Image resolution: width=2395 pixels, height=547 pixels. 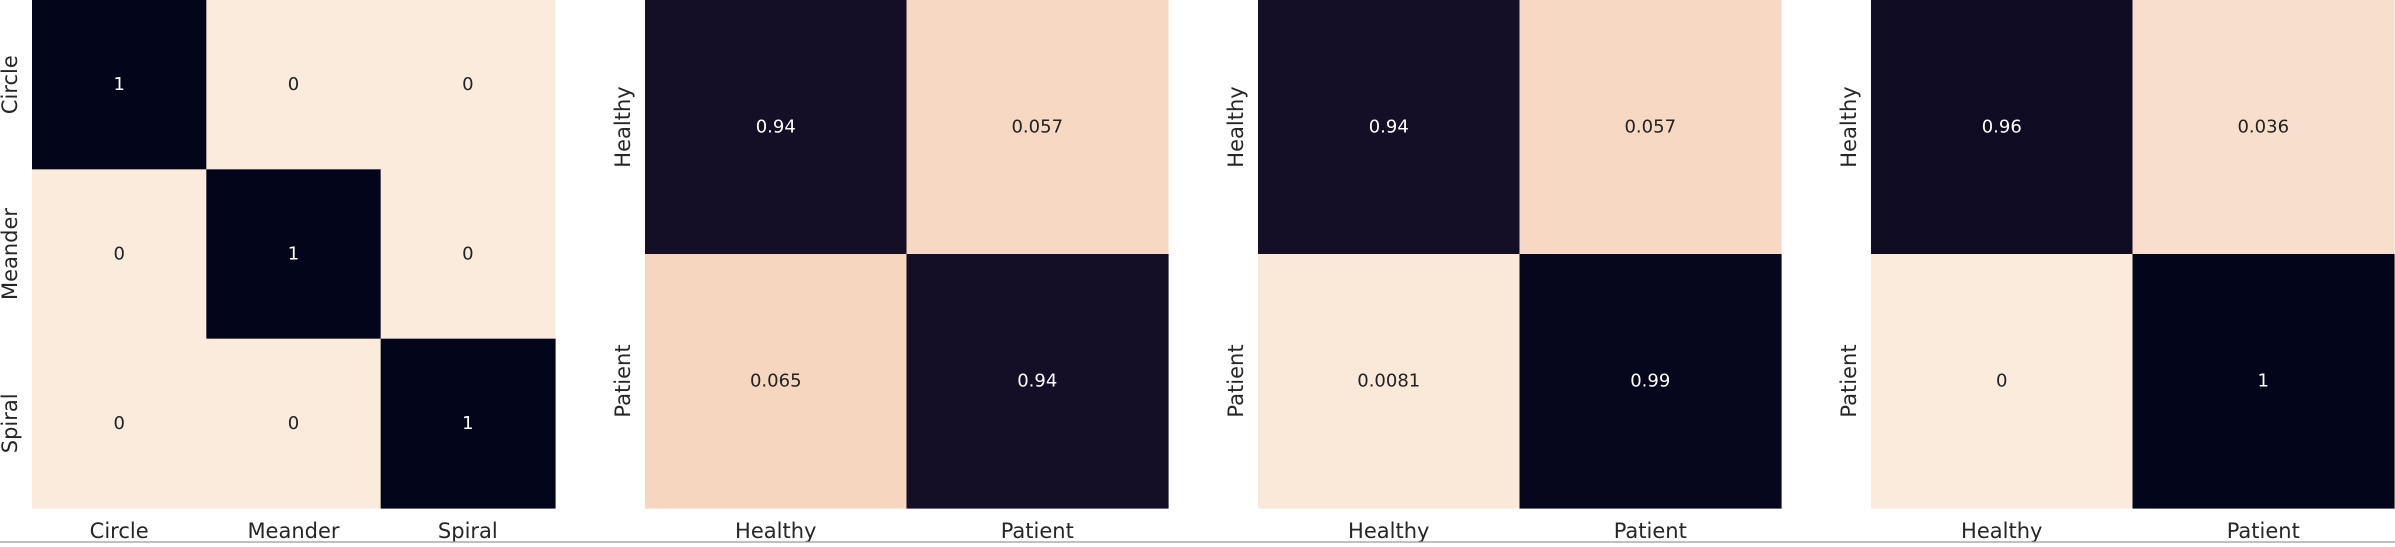 I want to click on cell-value-label: 0.036, so click(x=2263, y=127).